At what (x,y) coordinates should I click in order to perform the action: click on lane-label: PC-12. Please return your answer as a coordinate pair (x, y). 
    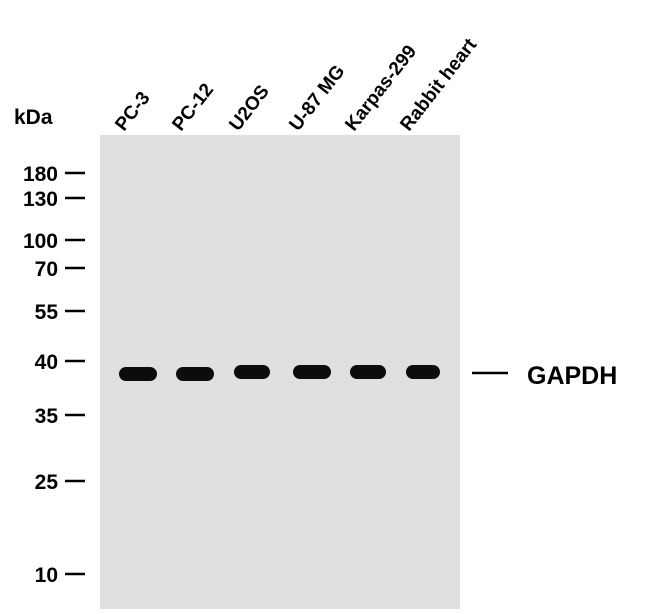
    Looking at the image, I should click on (193, 107).